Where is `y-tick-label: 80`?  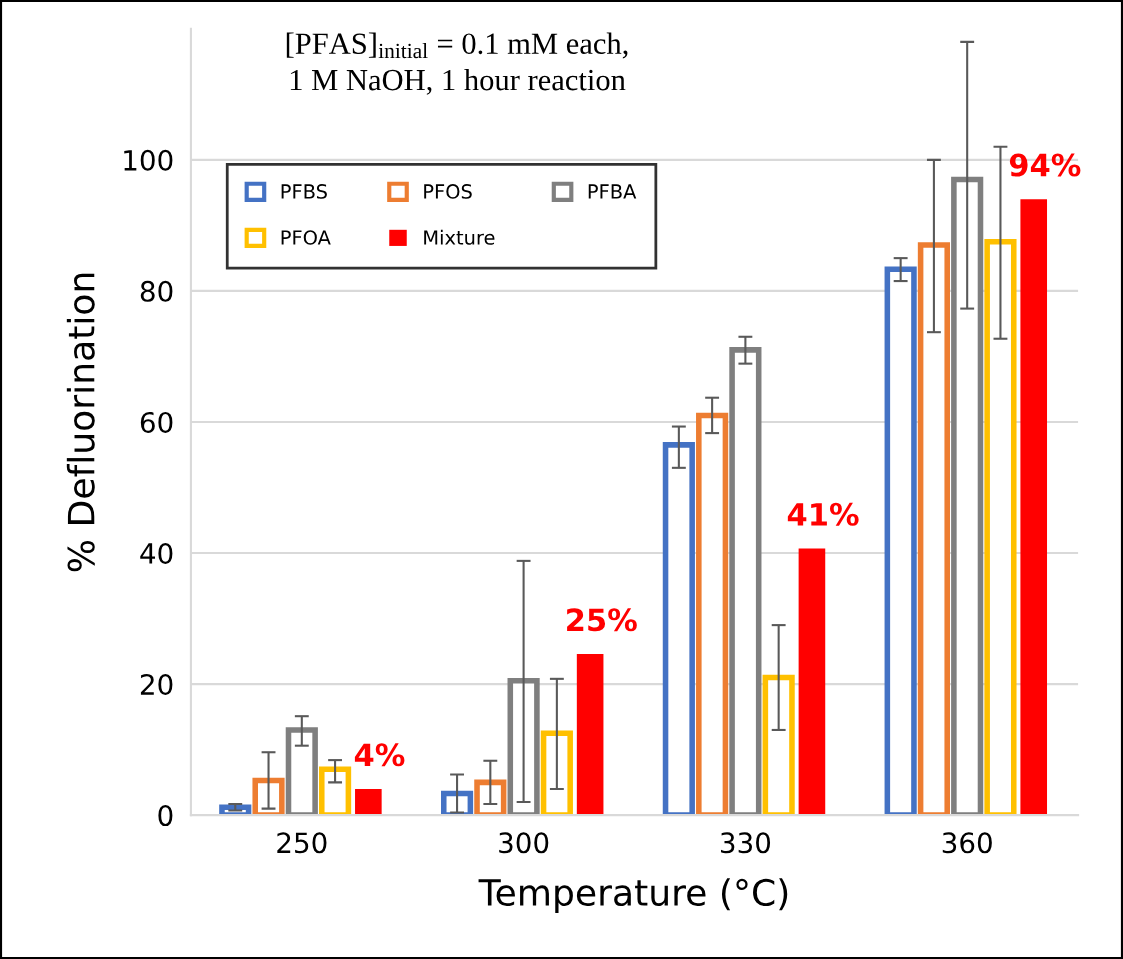 y-tick-label: 80 is located at coordinates (156, 291).